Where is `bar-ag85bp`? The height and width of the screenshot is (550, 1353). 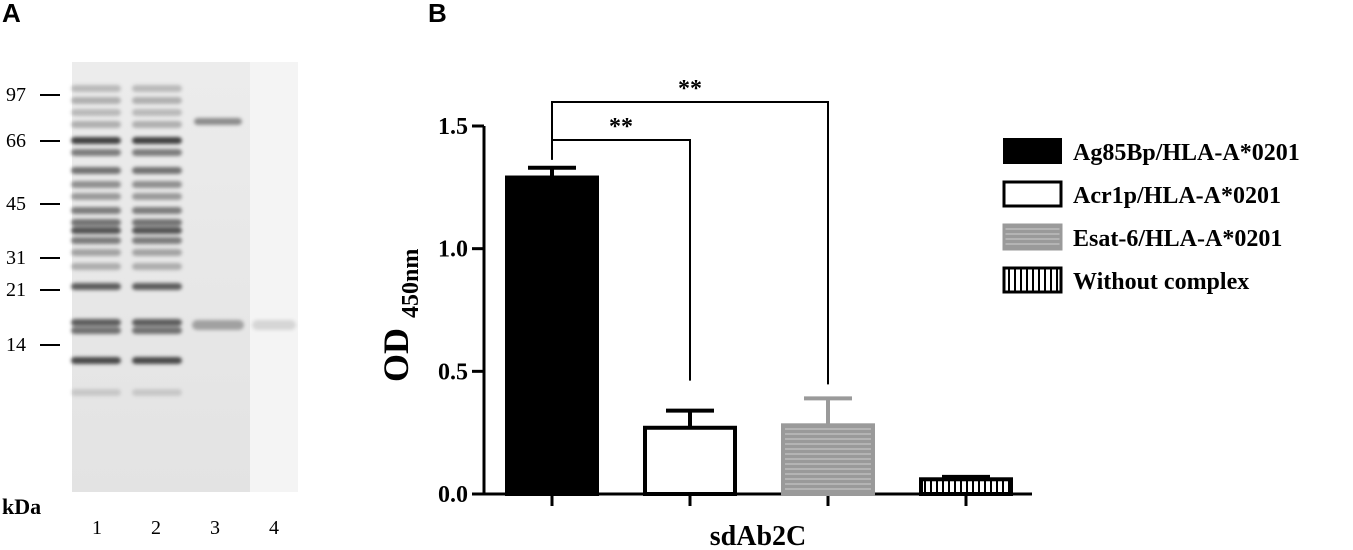
bar-ag85bp is located at coordinates (552, 336).